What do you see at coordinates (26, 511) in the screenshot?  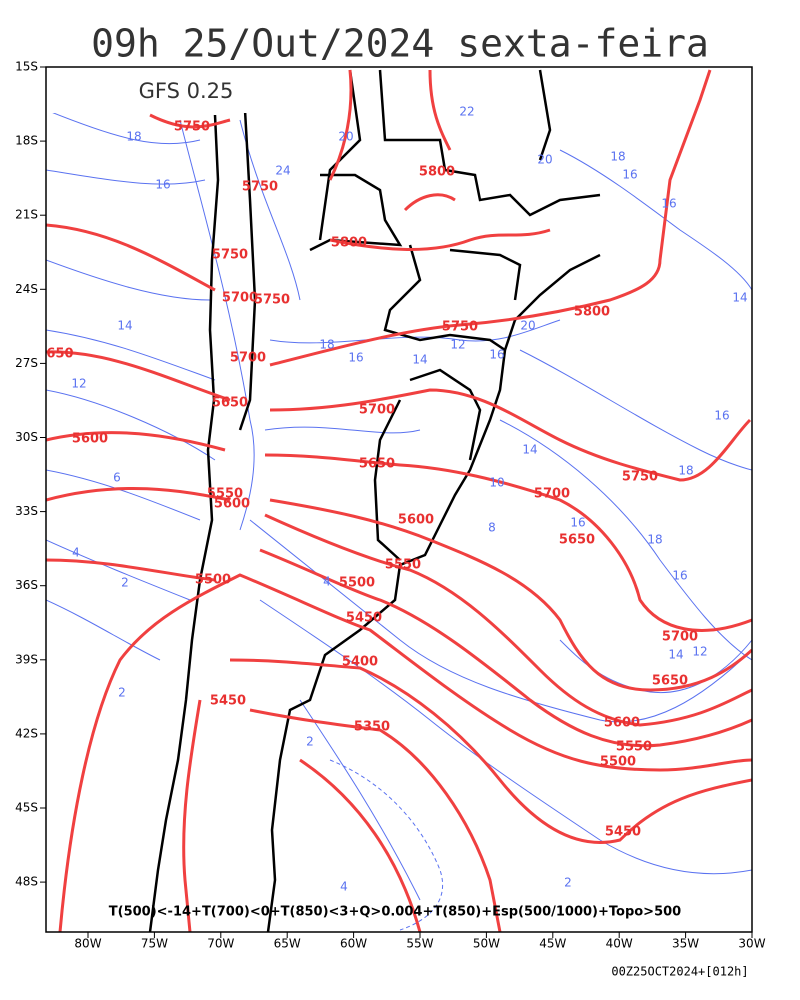 I see `lat-label: 33S` at bounding box center [26, 511].